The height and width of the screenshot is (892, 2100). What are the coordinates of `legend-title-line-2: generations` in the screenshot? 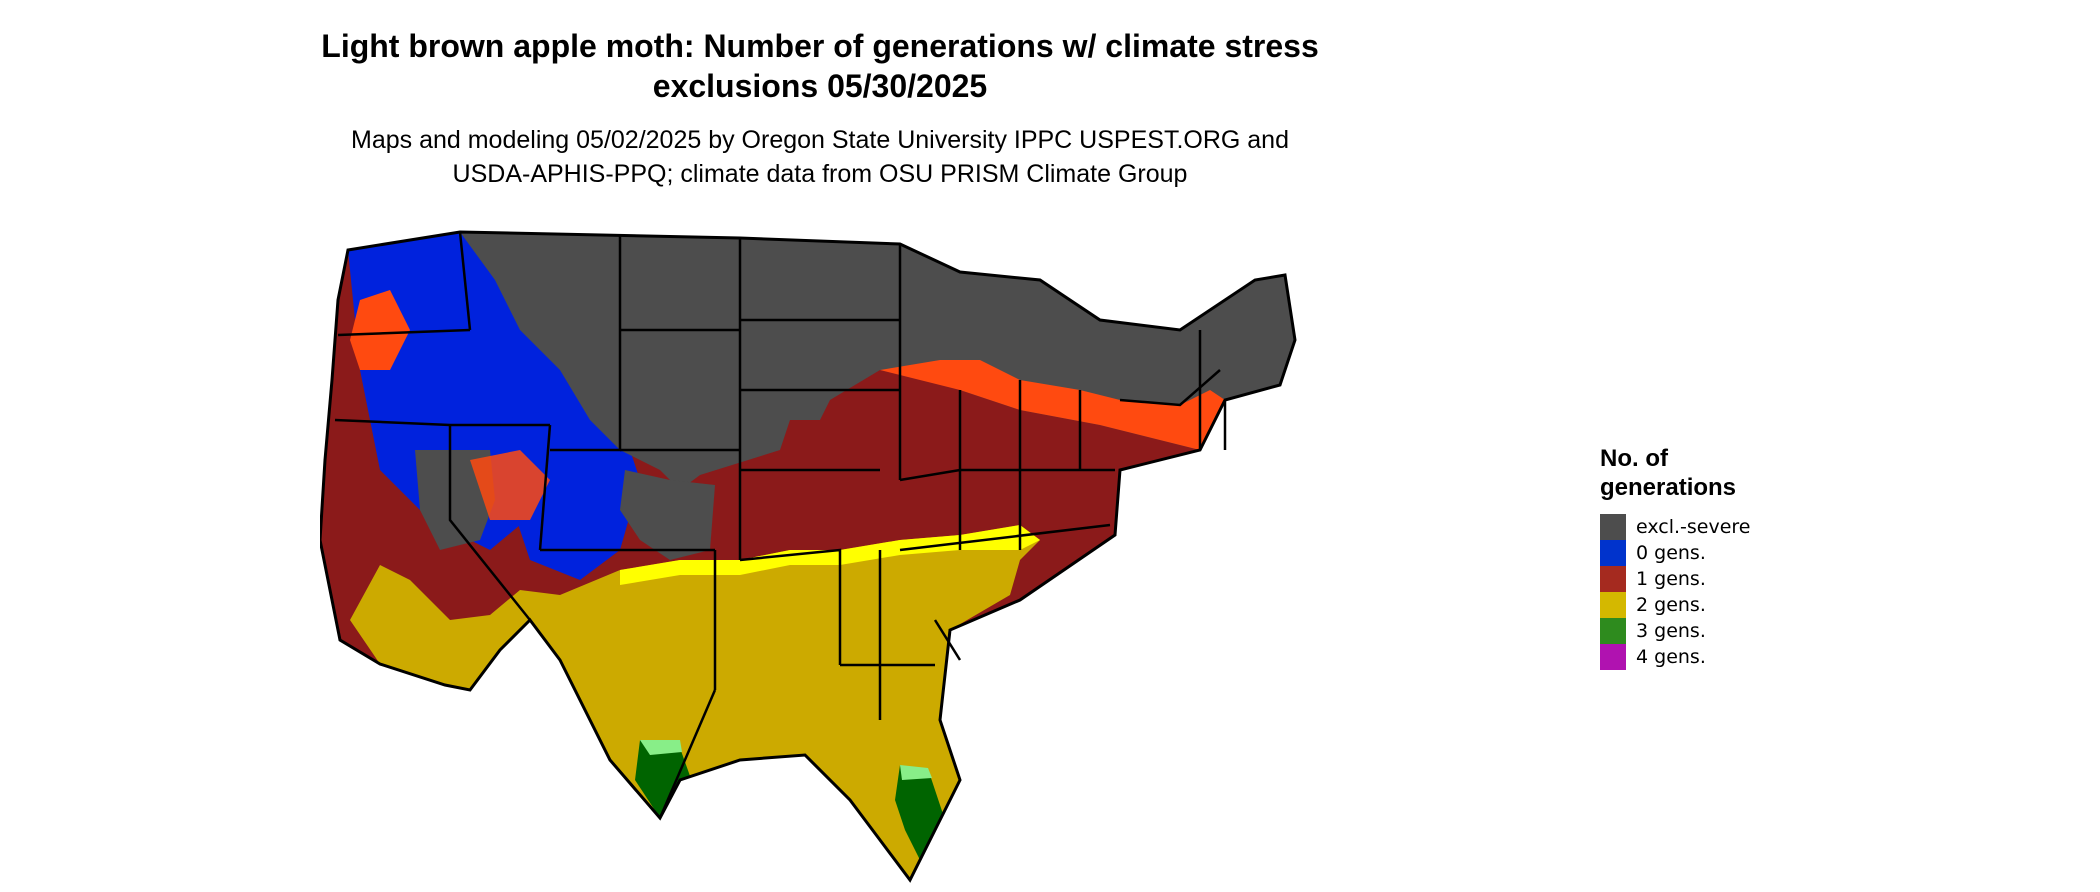 It's located at (1668, 487).